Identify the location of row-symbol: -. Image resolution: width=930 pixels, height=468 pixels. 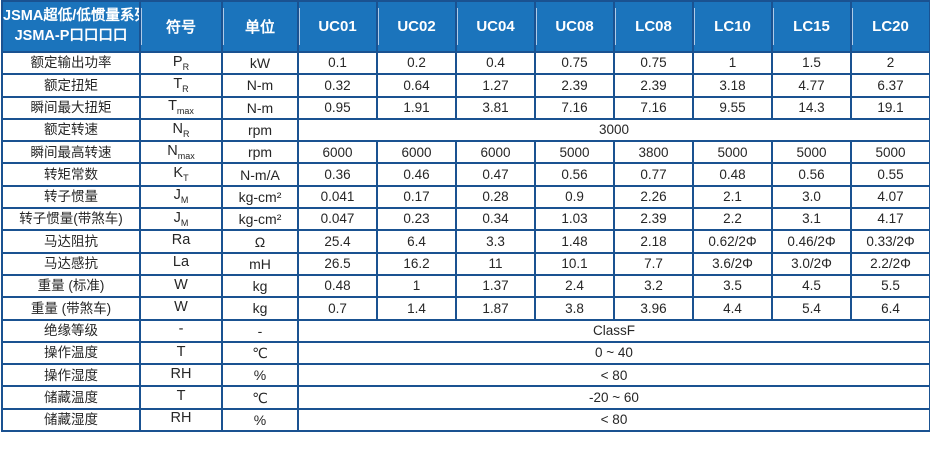
(181, 330).